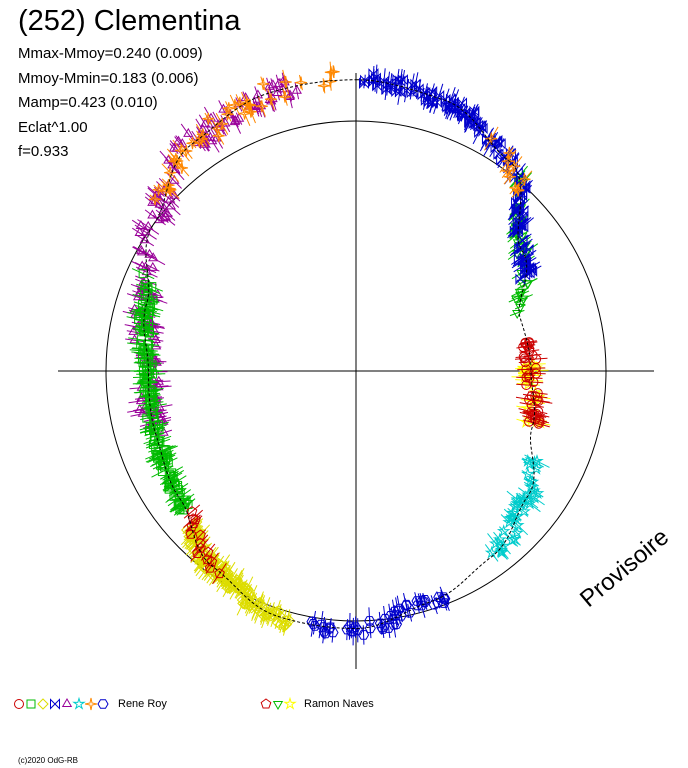 This screenshot has height=768, width=688. What do you see at coordinates (108, 78) in the screenshot?
I see `stat-mmoy-mmin: Mmoy-Mmin=0.183 (0.006)` at bounding box center [108, 78].